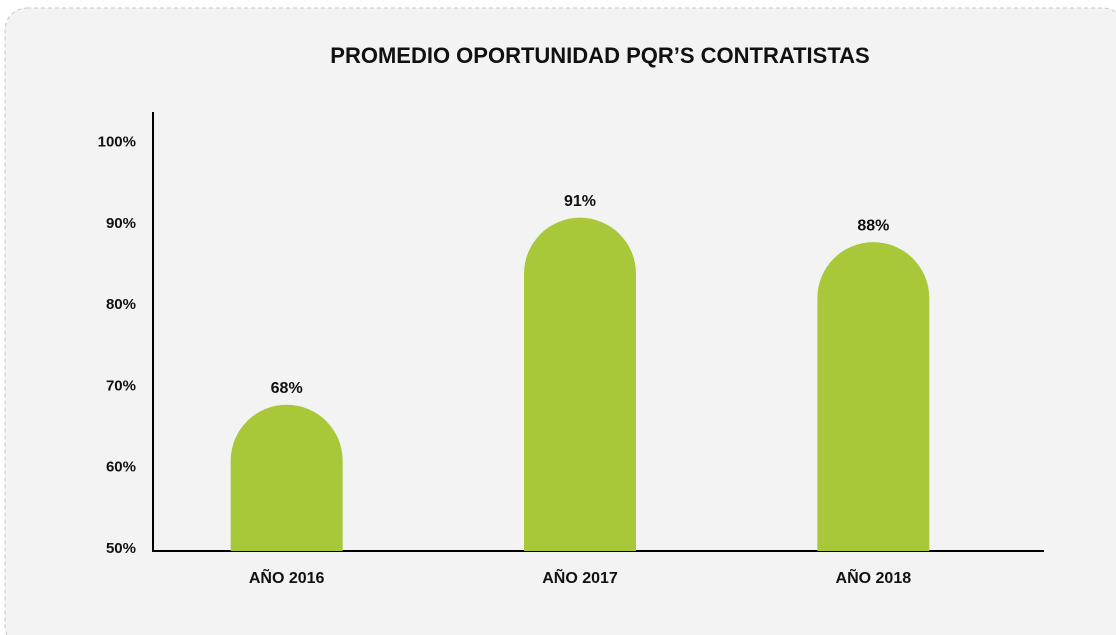 This screenshot has width=1116, height=635. I want to click on value-label: 68%, so click(287, 388).